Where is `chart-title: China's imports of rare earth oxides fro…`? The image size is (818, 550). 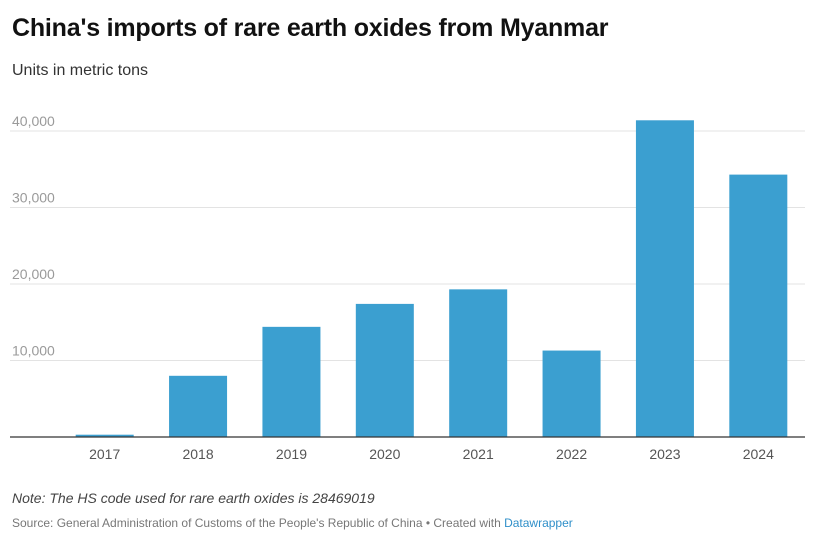
chart-title: China's imports of rare earth oxides fro… is located at coordinates (310, 28).